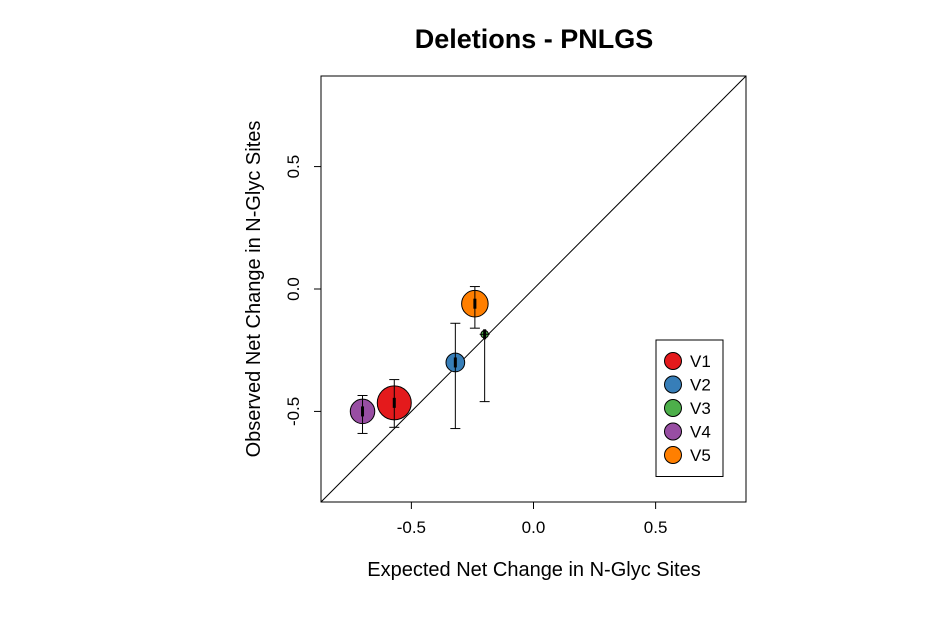  What do you see at coordinates (475, 303) in the screenshot?
I see `point-center-mark-v5` at bounding box center [475, 303].